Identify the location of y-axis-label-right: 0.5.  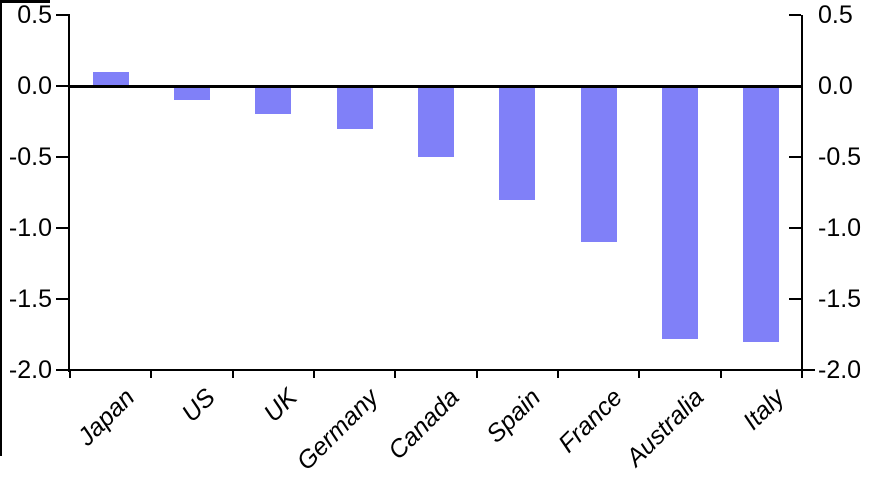
(835, 15).